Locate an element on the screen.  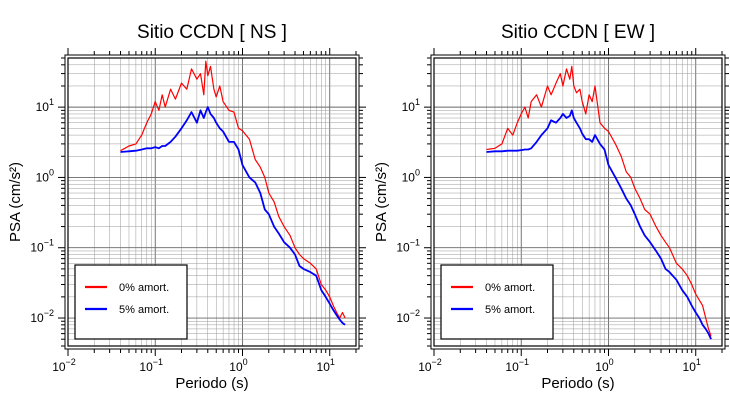
chart-title: Sitio CCDN [ NS ] is located at coordinates (212, 32).